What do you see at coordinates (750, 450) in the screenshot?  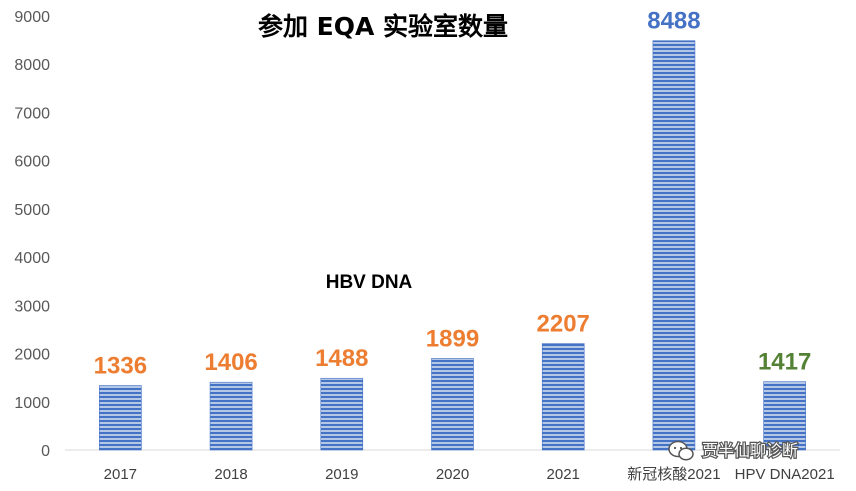 I see `watermark-text: 贾半仙聊诊断` at bounding box center [750, 450].